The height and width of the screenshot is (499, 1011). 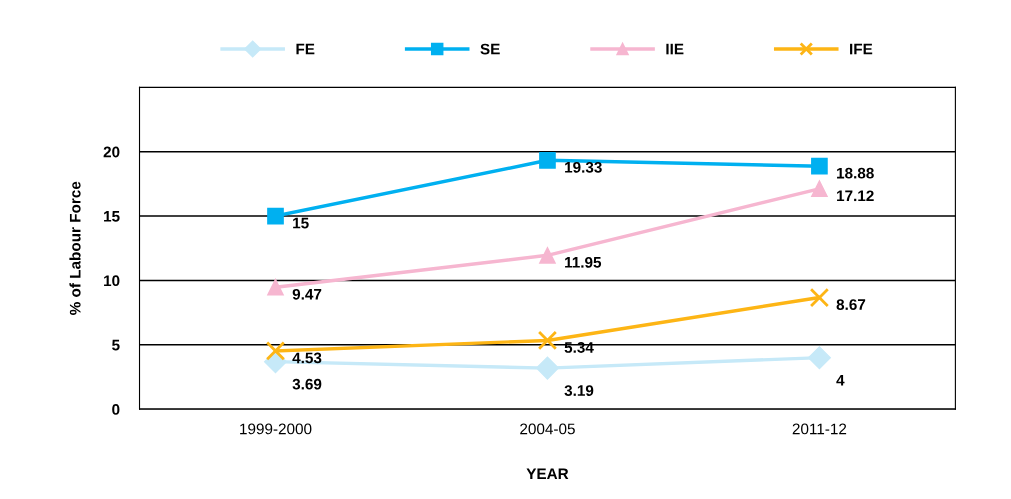 What do you see at coordinates (547, 473) in the screenshot?
I see `x-axis-title: YEAR` at bounding box center [547, 473].